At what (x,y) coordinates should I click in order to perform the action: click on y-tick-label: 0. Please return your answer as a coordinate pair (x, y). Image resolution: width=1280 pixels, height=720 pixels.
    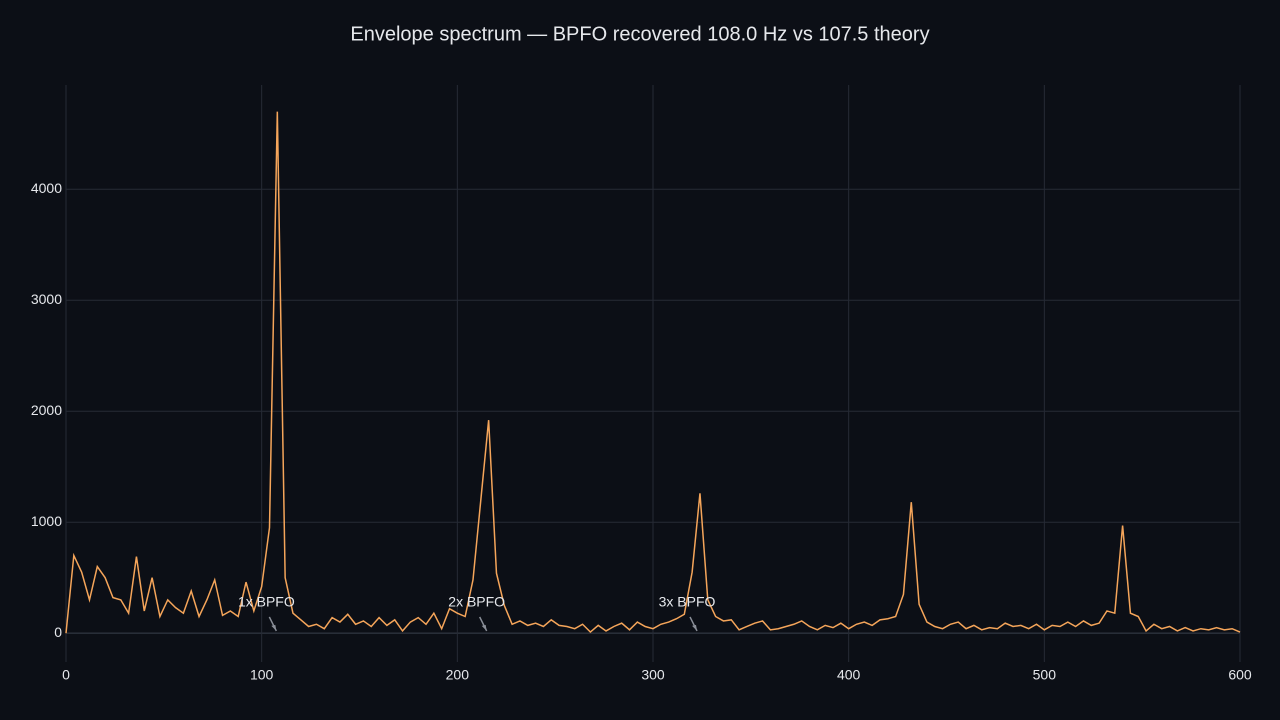
    Looking at the image, I should click on (58, 632).